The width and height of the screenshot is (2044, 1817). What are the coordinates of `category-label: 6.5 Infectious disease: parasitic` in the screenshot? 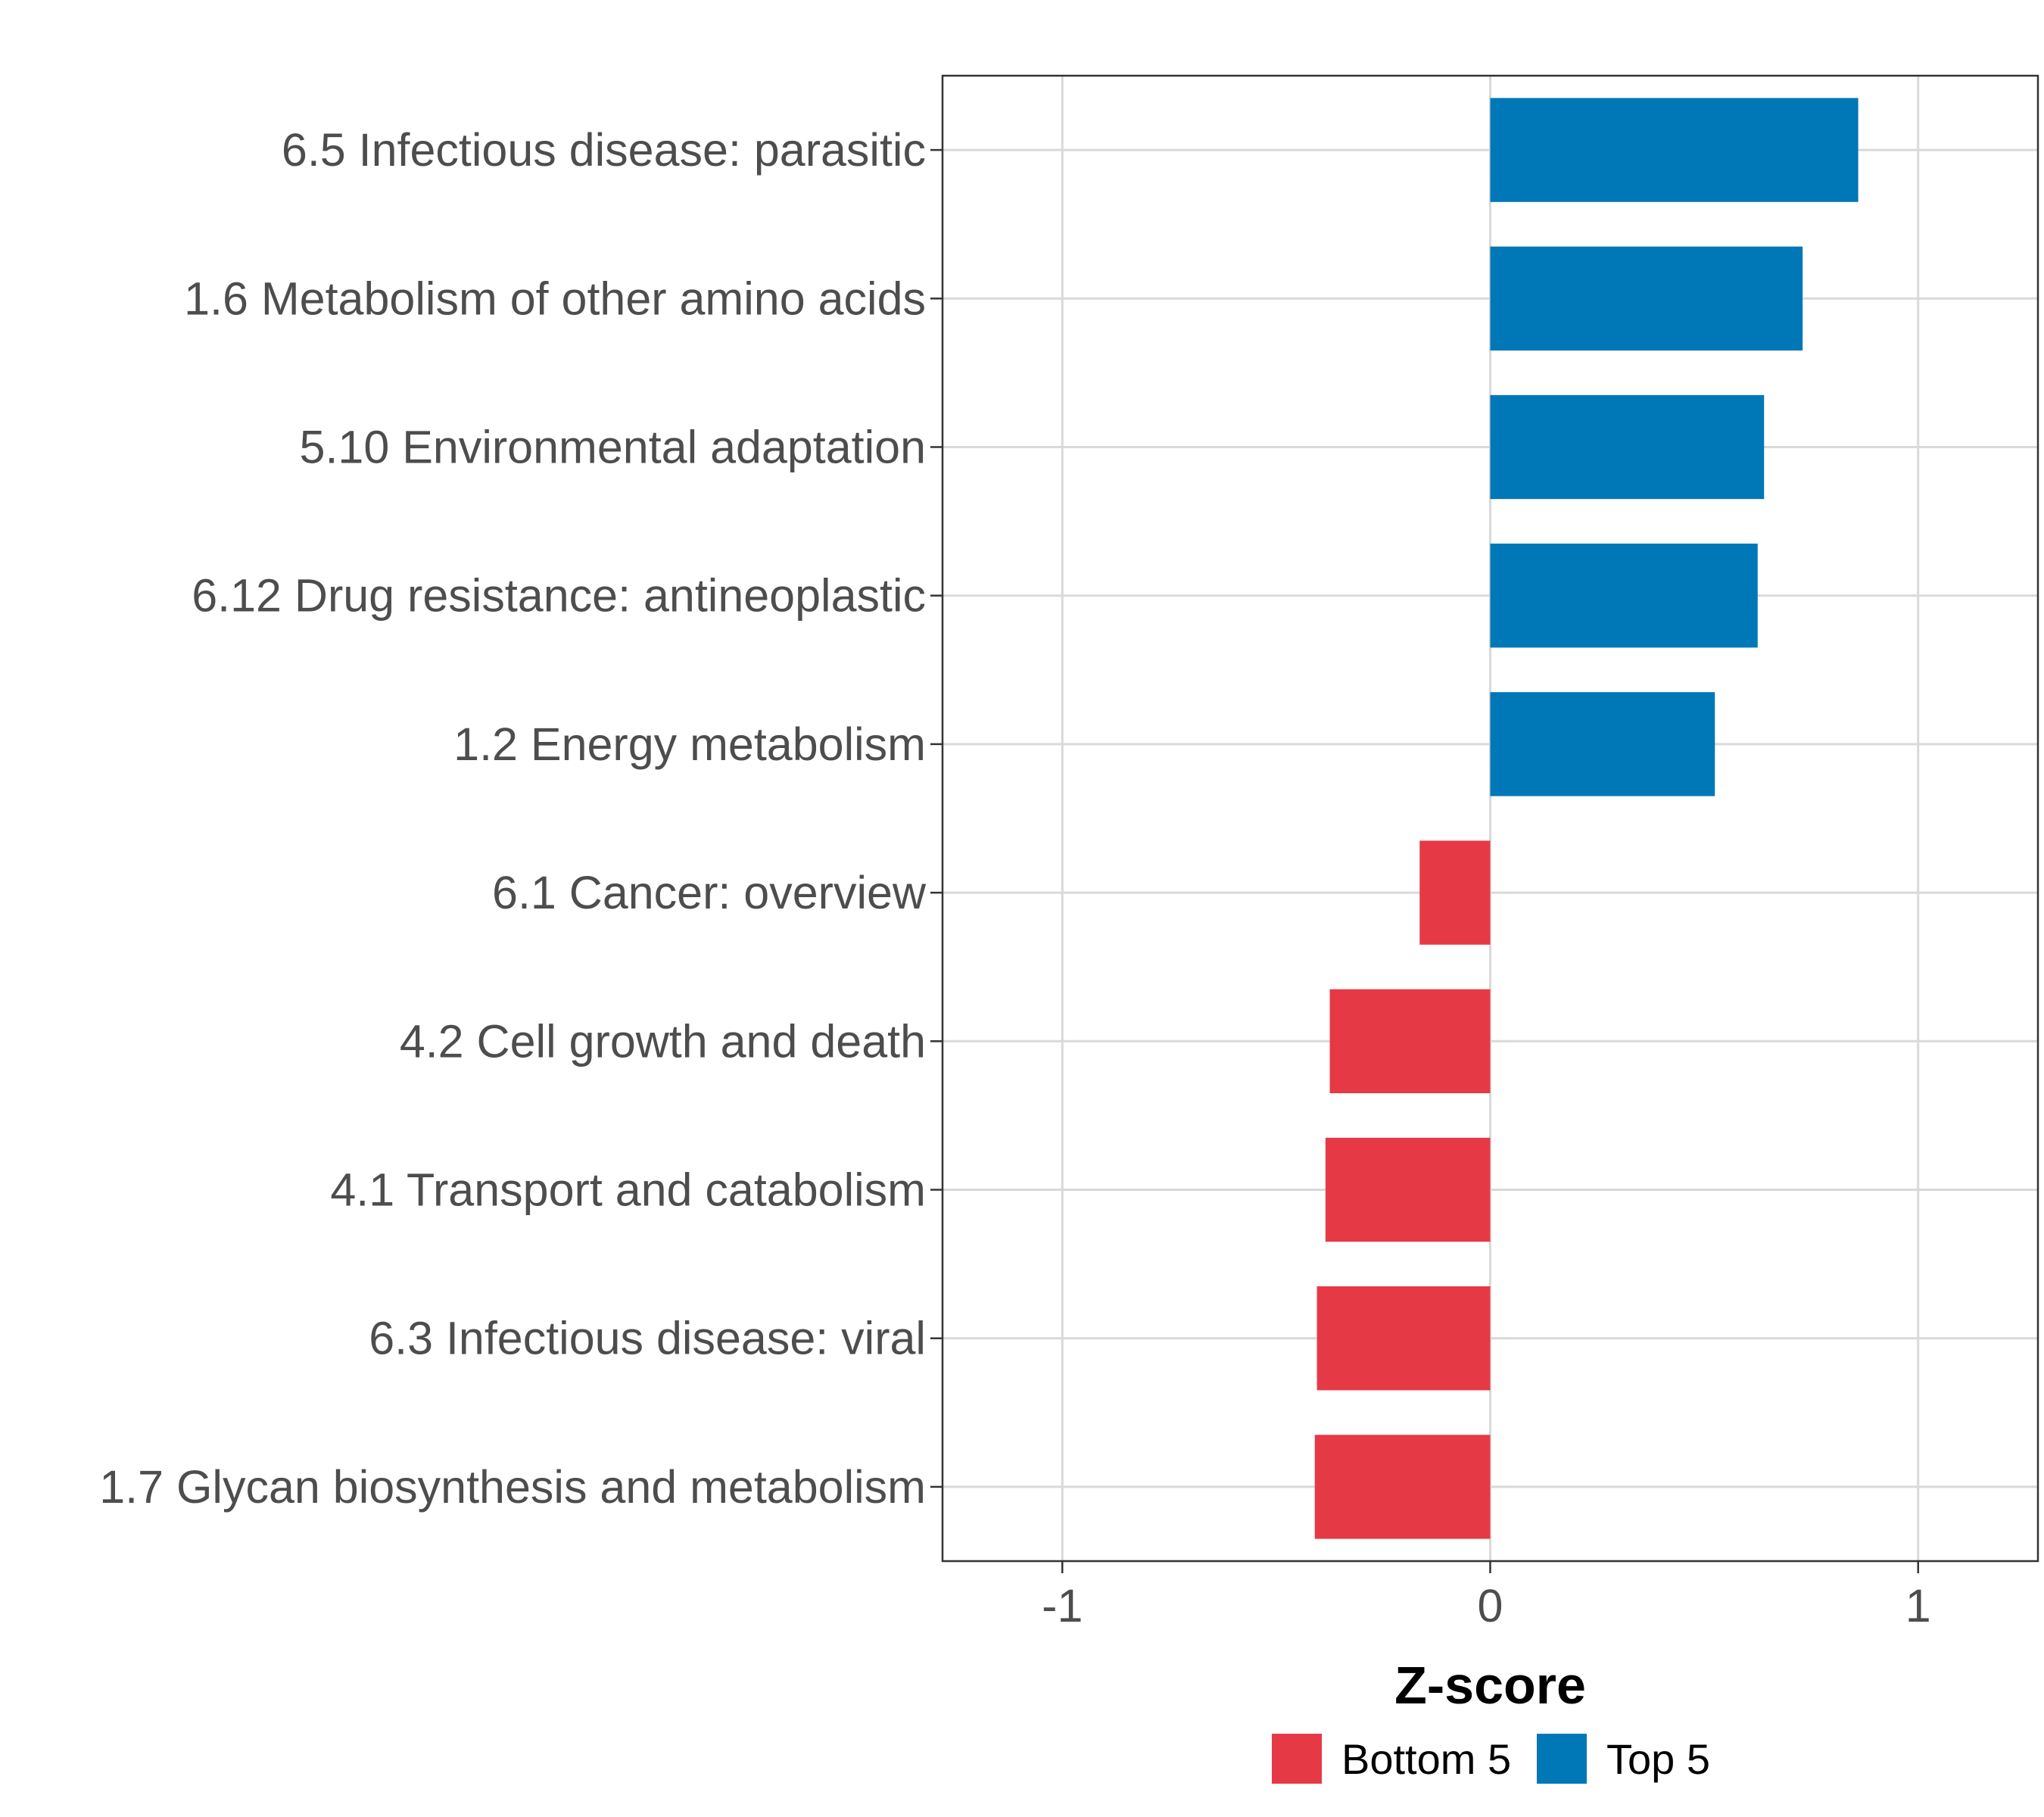 It's located at (604, 150).